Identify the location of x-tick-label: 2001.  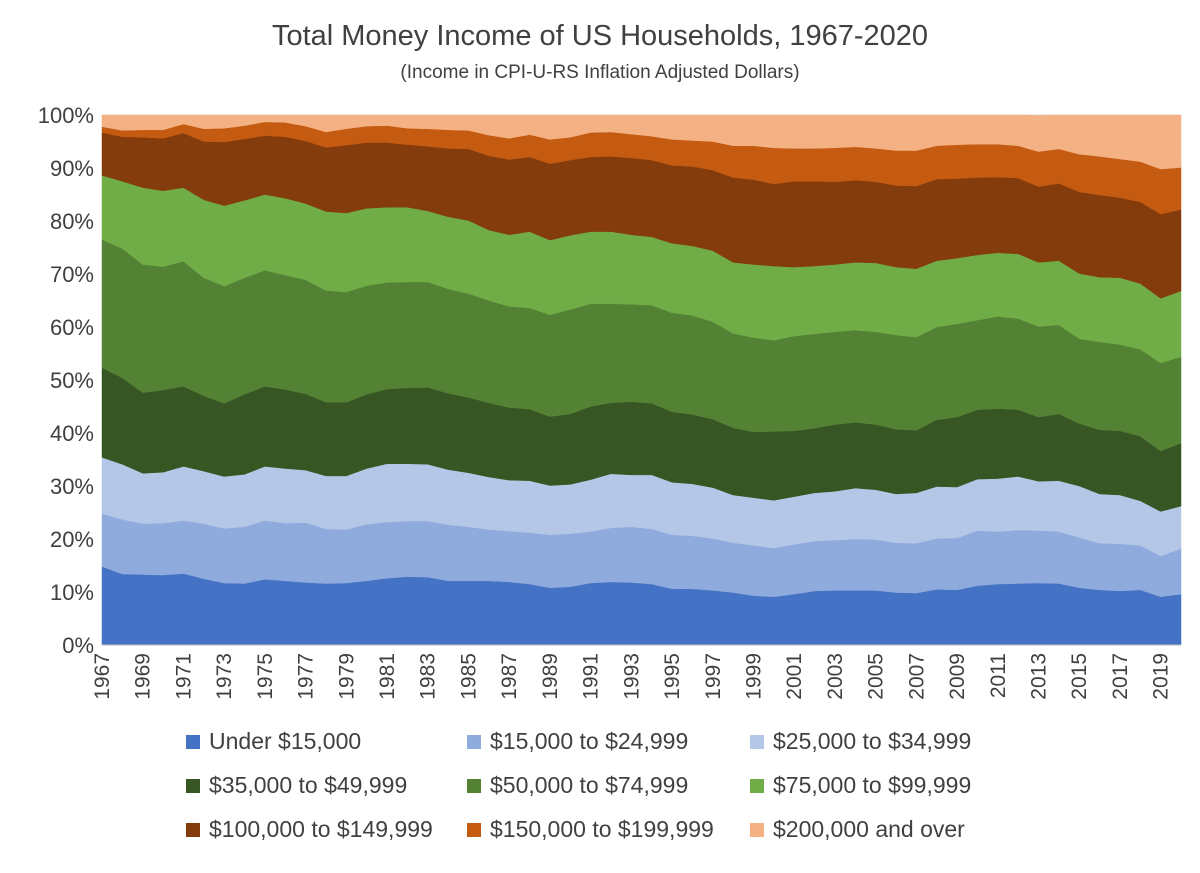
(794, 676).